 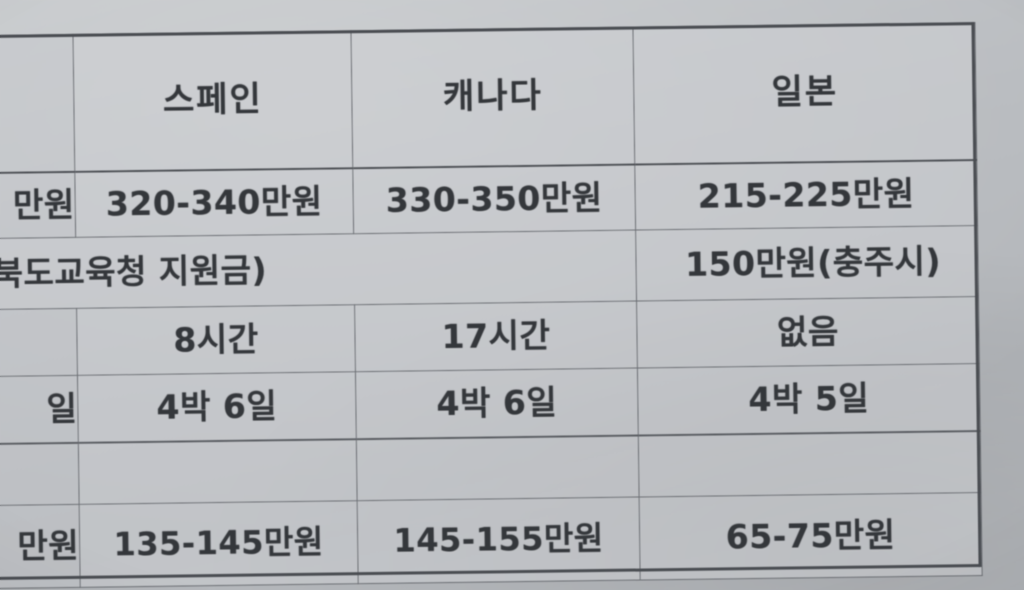 I want to click on cell-cost-canada: 330-350만원, so click(x=494, y=199).